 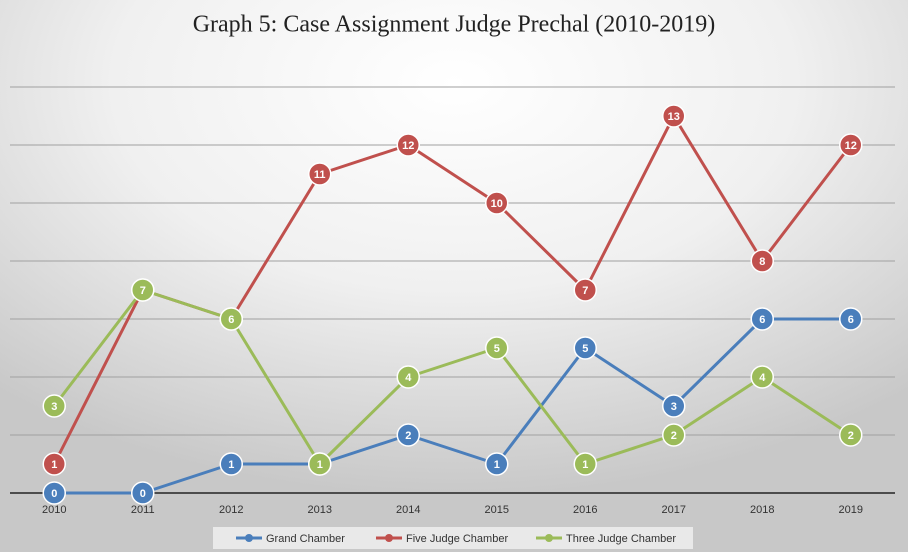 What do you see at coordinates (497, 510) in the screenshot?
I see `x-tick-label: 2015` at bounding box center [497, 510].